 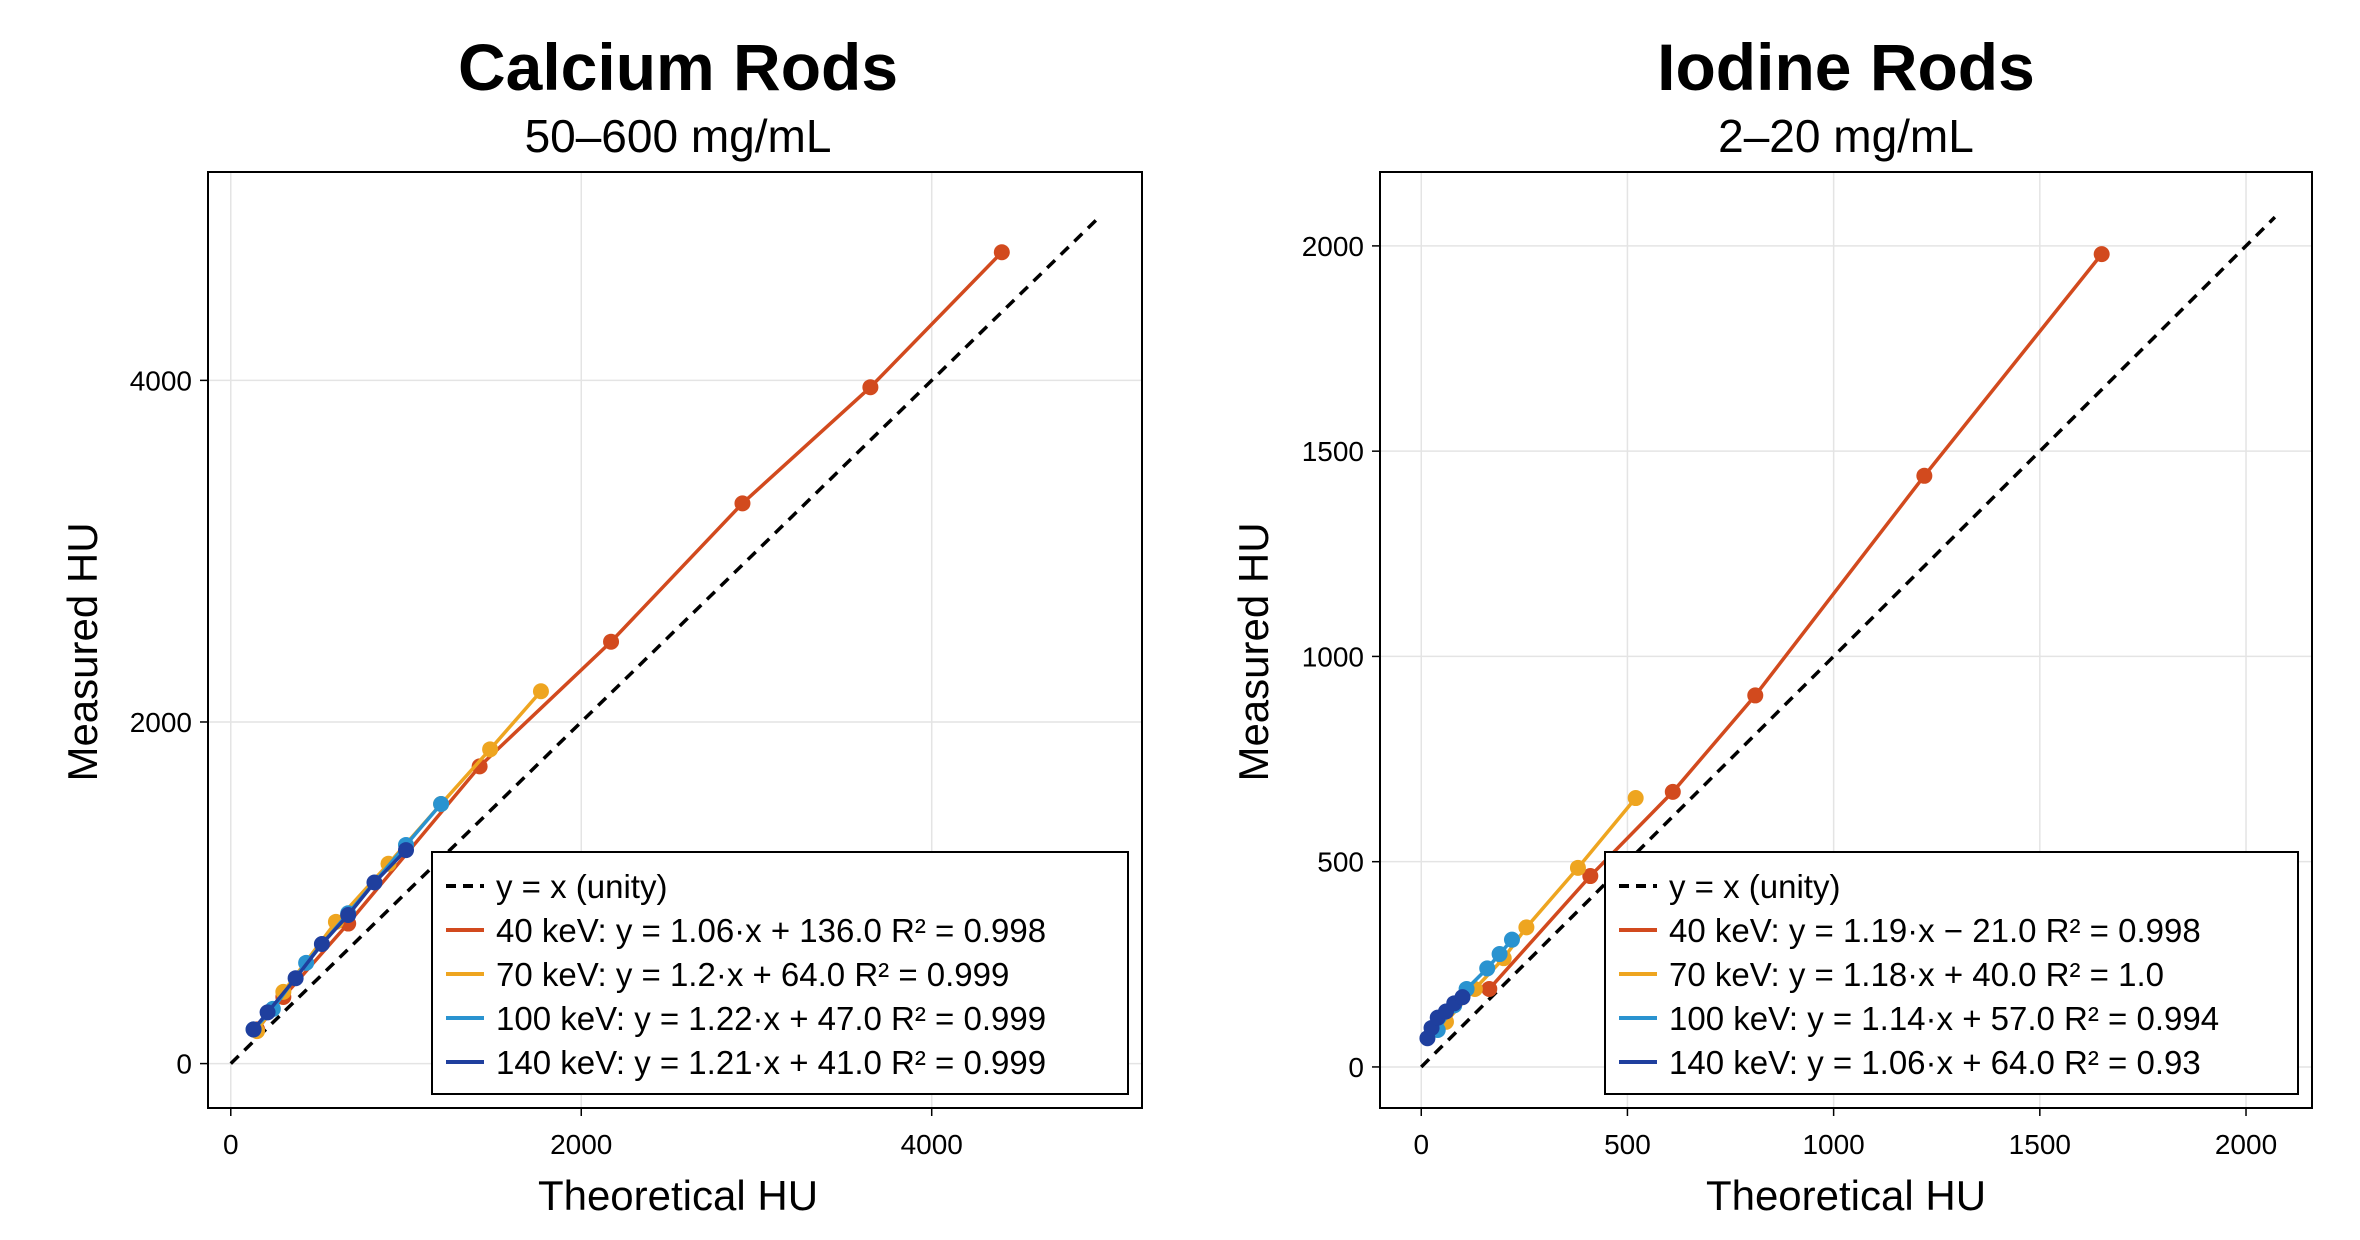 What do you see at coordinates (678, 67) in the screenshot?
I see `chart-title: Calcium Rods` at bounding box center [678, 67].